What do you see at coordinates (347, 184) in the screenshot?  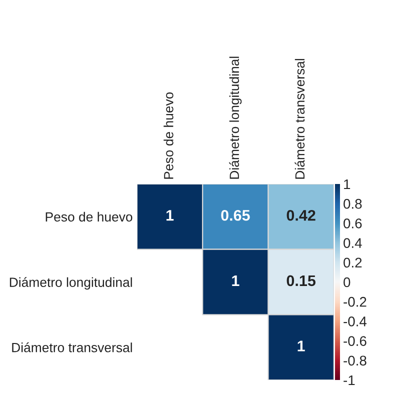 I see `color-bar-label: 1` at bounding box center [347, 184].